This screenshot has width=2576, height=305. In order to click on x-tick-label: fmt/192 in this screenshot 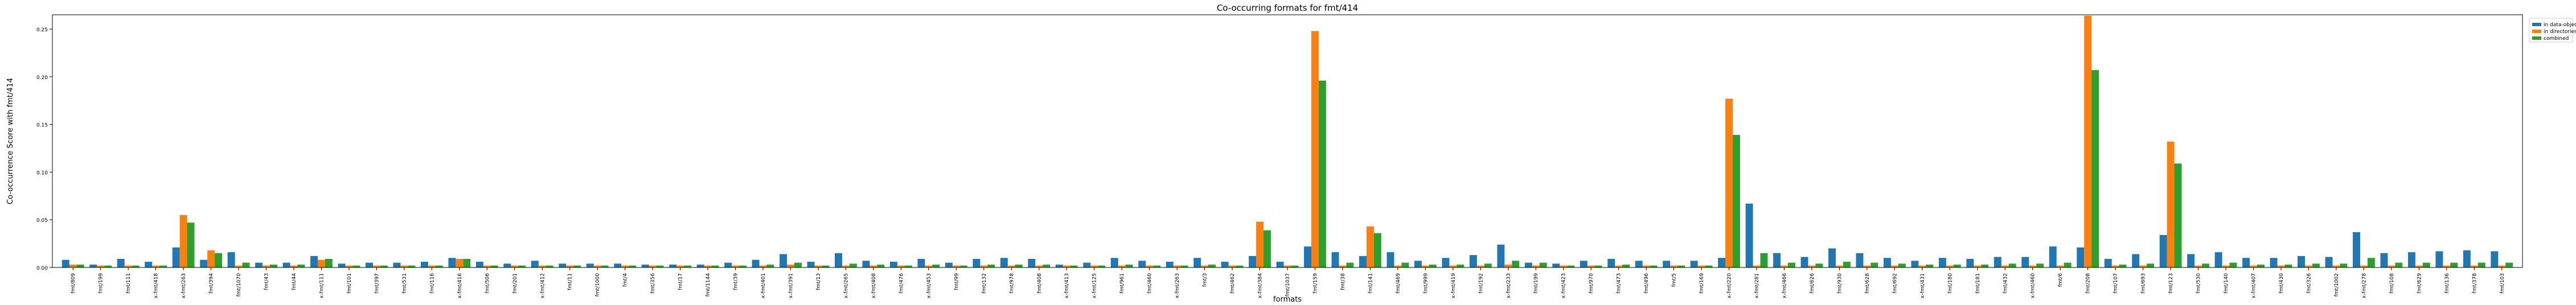, I will do `click(1481, 283)`.